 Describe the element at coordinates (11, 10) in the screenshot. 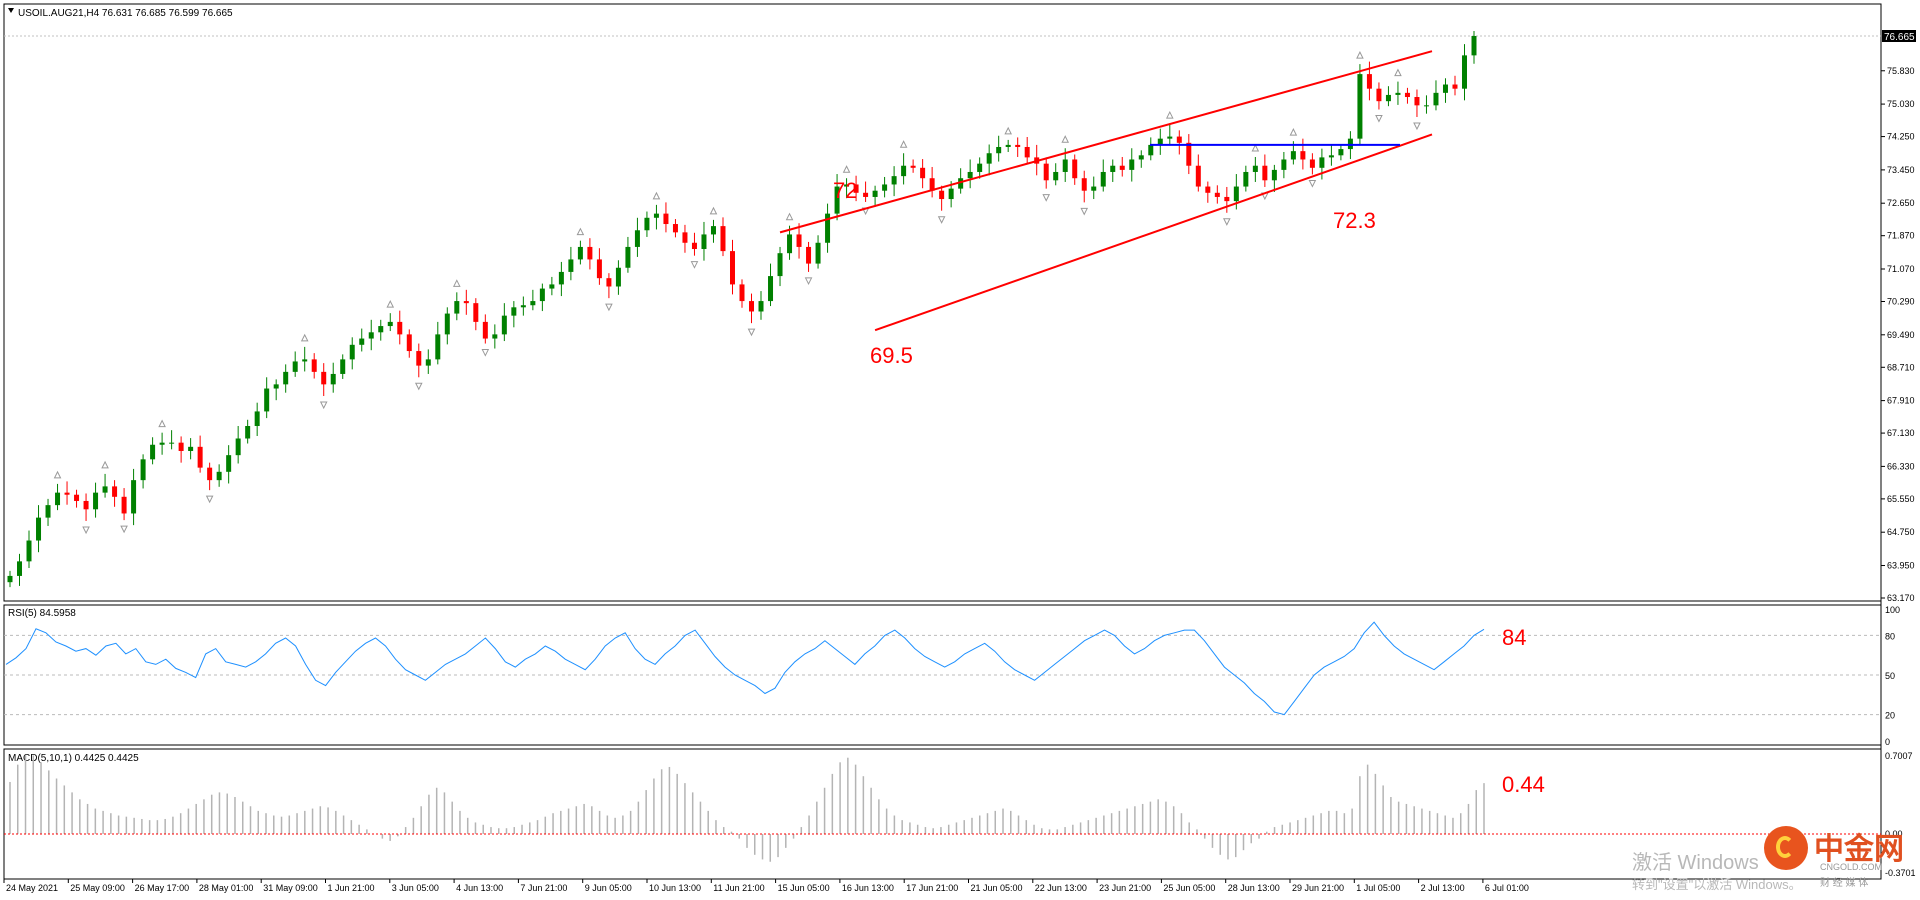

I see `chart-menu-arrow-icon` at that location.